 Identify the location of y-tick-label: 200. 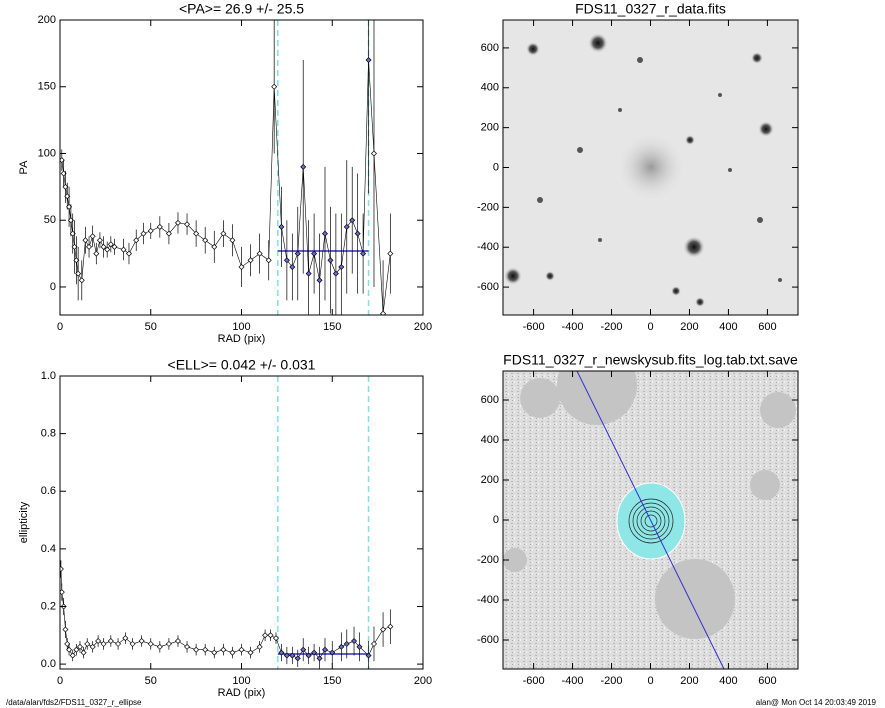
(47, 20).